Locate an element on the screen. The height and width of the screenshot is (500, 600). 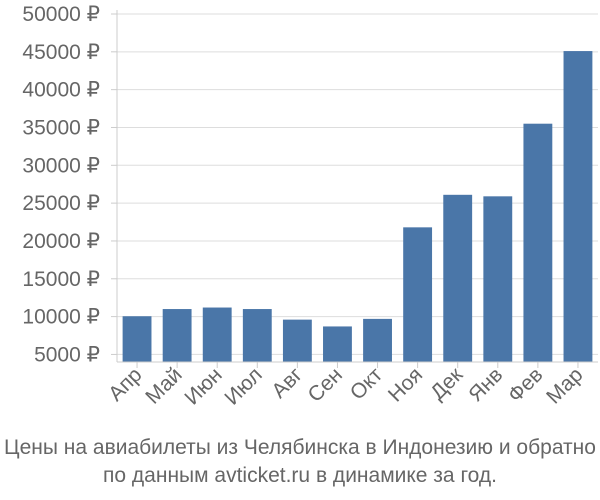
x-tick-label: Июл is located at coordinates (243, 386).